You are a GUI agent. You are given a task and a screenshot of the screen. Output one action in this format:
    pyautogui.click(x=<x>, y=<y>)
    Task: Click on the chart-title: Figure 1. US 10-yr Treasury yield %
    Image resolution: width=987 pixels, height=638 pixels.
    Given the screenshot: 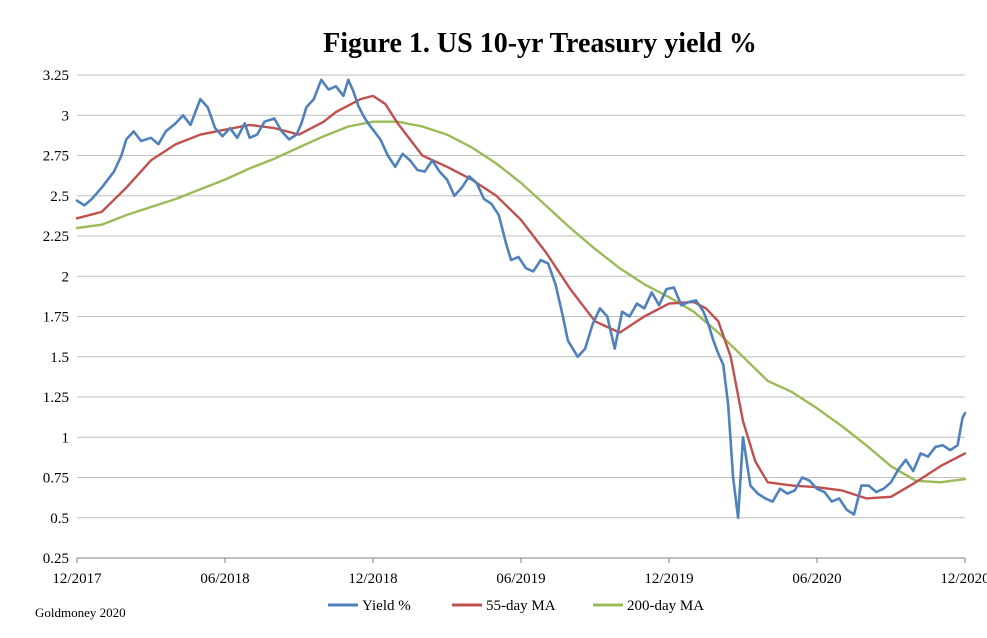 What is the action you would take?
    pyautogui.click(x=540, y=43)
    